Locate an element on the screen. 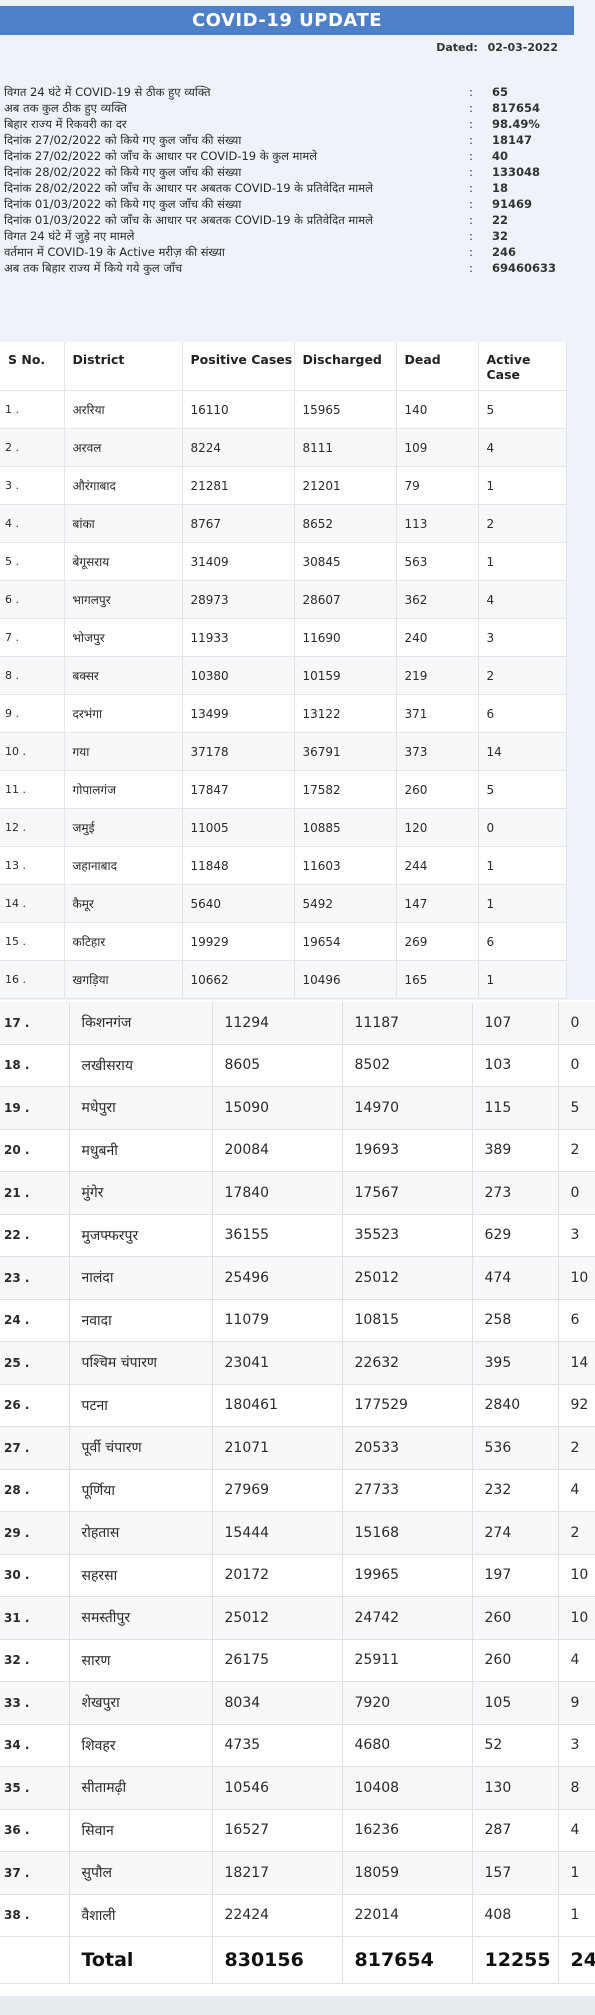 This screenshot has height=2015, width=595. summary-value: 91469 is located at coordinates (512, 204).